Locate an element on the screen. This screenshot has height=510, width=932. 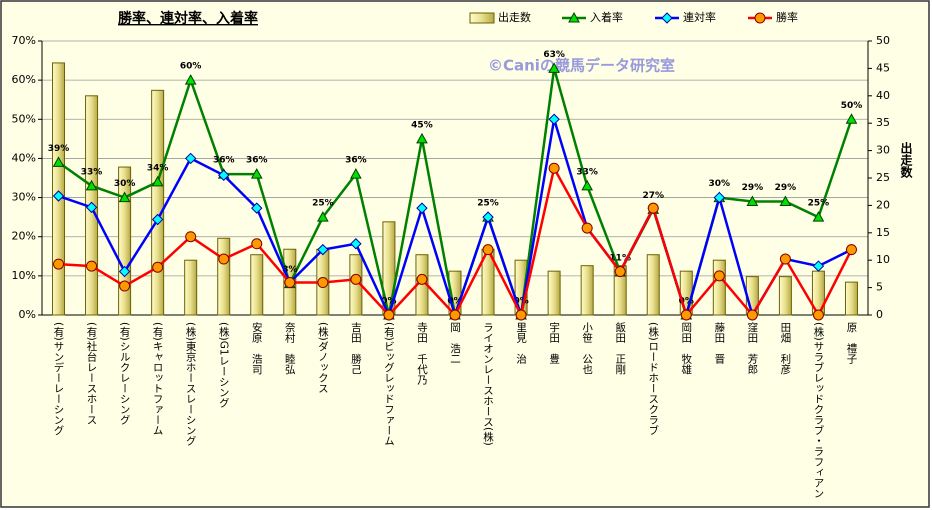
y-tick-label: 70% is located at coordinates (24, 40).